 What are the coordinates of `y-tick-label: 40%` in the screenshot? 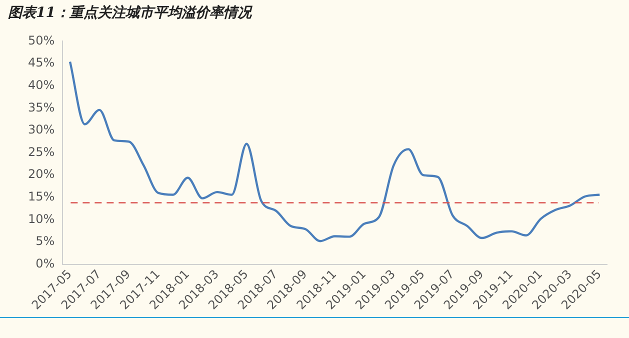 It's located at (41, 85).